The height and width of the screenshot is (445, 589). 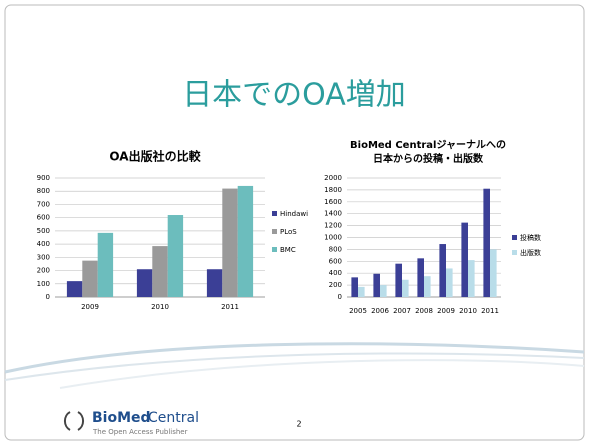 What do you see at coordinates (43, 257) in the screenshot?
I see `y-tick-label: 300` at bounding box center [43, 257].